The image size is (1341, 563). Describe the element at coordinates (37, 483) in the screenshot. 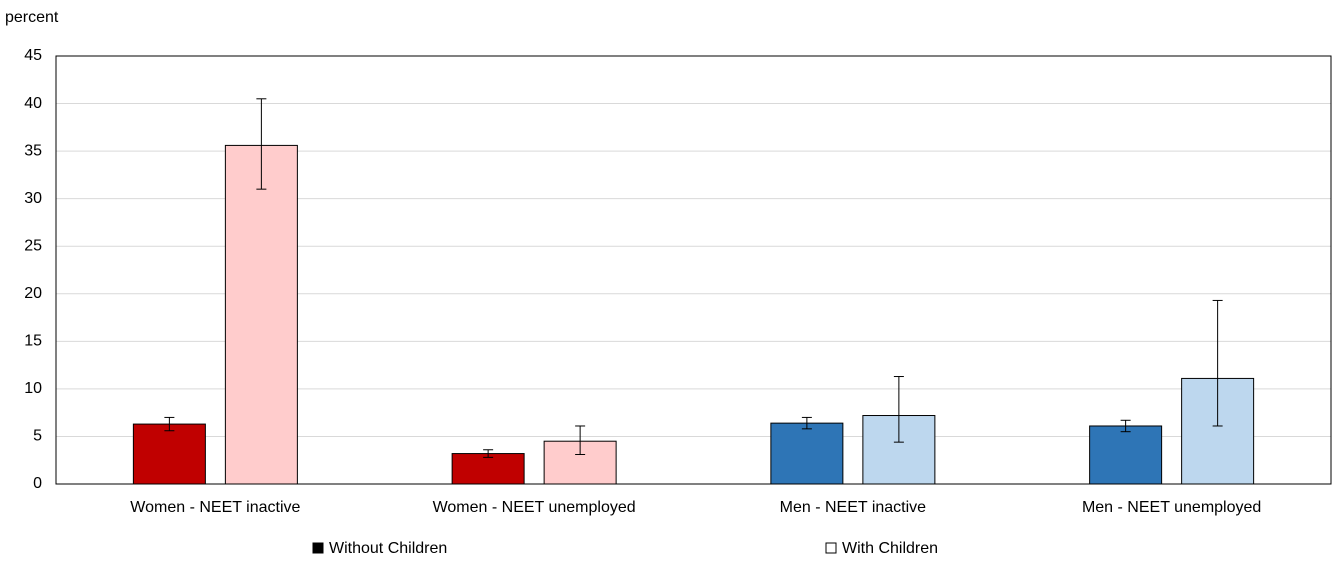

I see `y-tick-label: 0` at that location.